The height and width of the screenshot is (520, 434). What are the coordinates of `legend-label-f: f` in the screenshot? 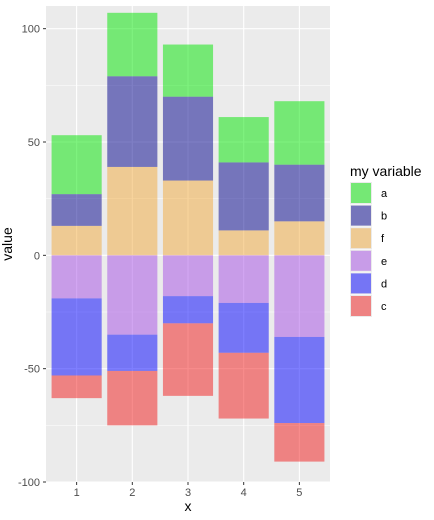 It's located at (383, 239).